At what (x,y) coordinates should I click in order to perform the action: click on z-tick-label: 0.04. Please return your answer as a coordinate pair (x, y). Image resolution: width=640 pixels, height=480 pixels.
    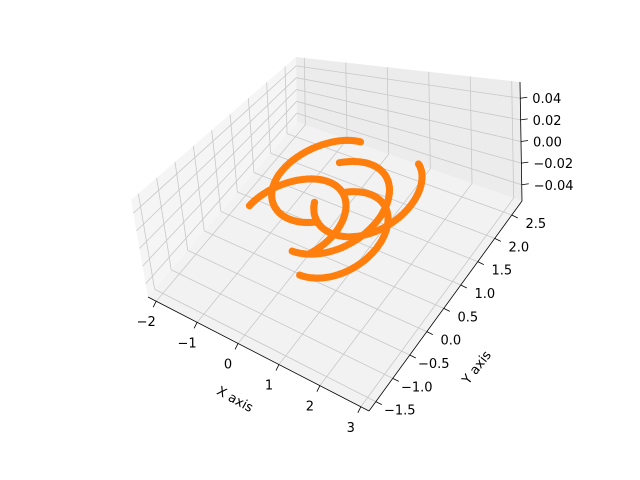
    Looking at the image, I should click on (546, 99).